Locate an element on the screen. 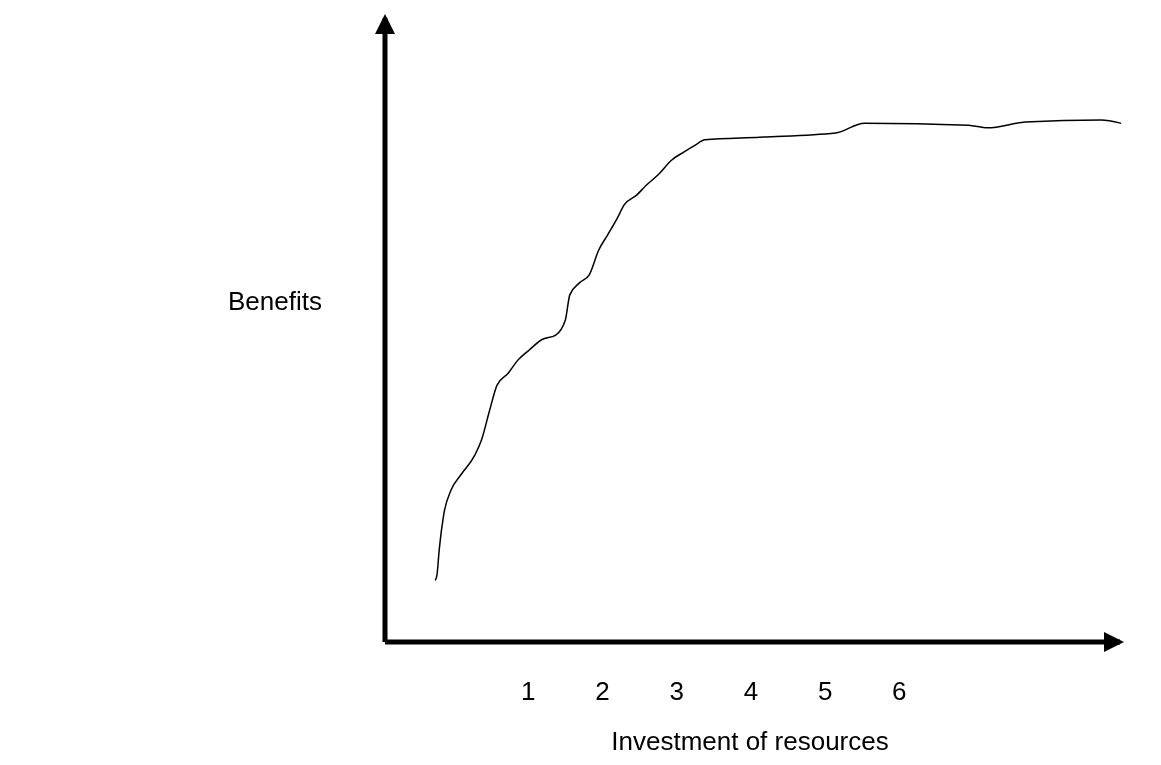  x-tick-label: 3 is located at coordinates (676, 691).